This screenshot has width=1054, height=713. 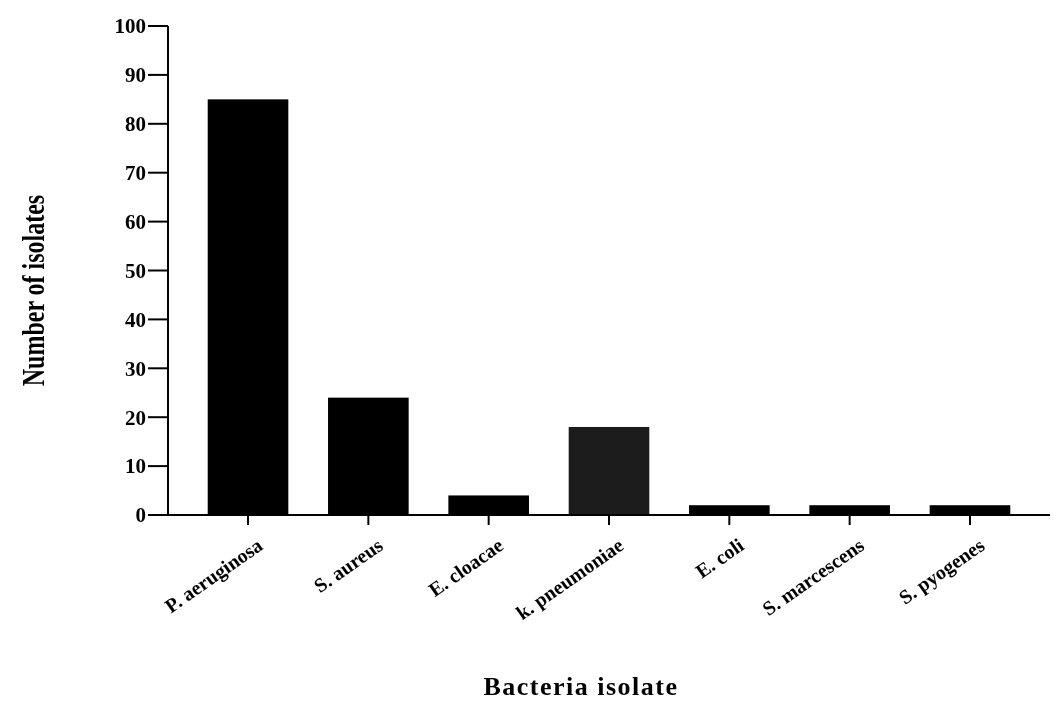 What do you see at coordinates (581, 686) in the screenshot?
I see `x-axis-title: Bacteria isolate` at bounding box center [581, 686].